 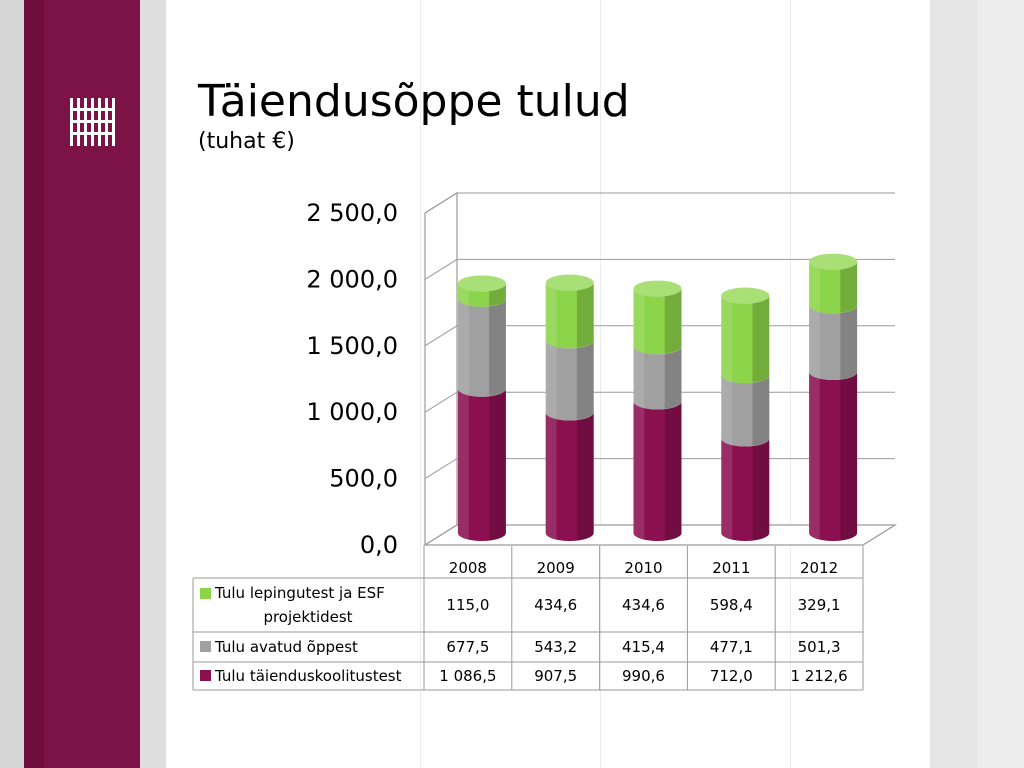 I want to click on institution-logo-icon, so click(x=92, y=122).